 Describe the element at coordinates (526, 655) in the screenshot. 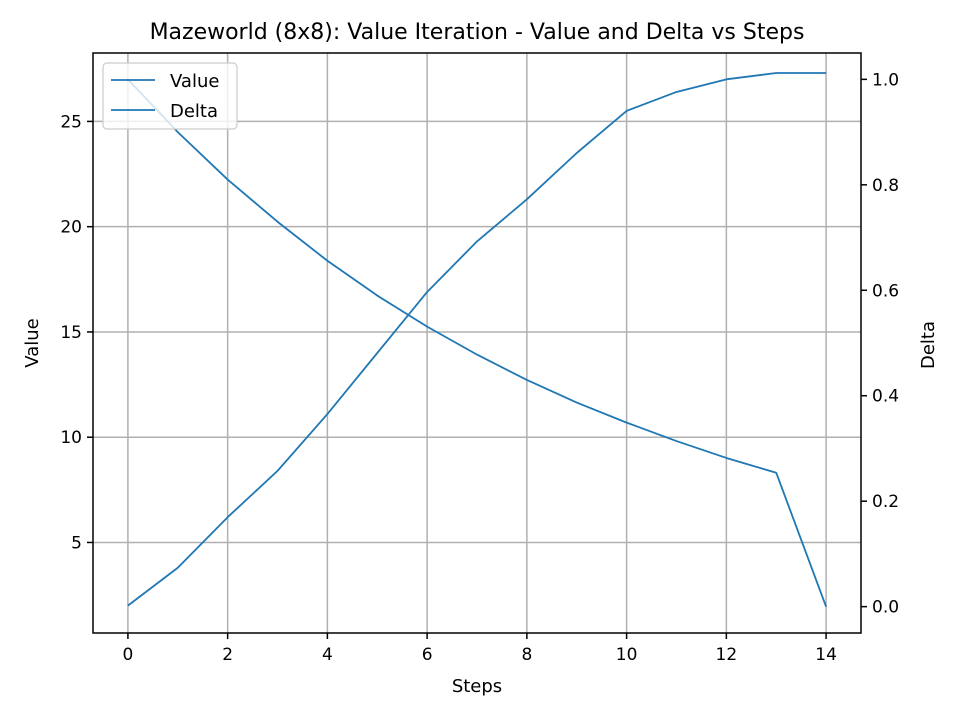

I see `x-tick-label: 8` at that location.